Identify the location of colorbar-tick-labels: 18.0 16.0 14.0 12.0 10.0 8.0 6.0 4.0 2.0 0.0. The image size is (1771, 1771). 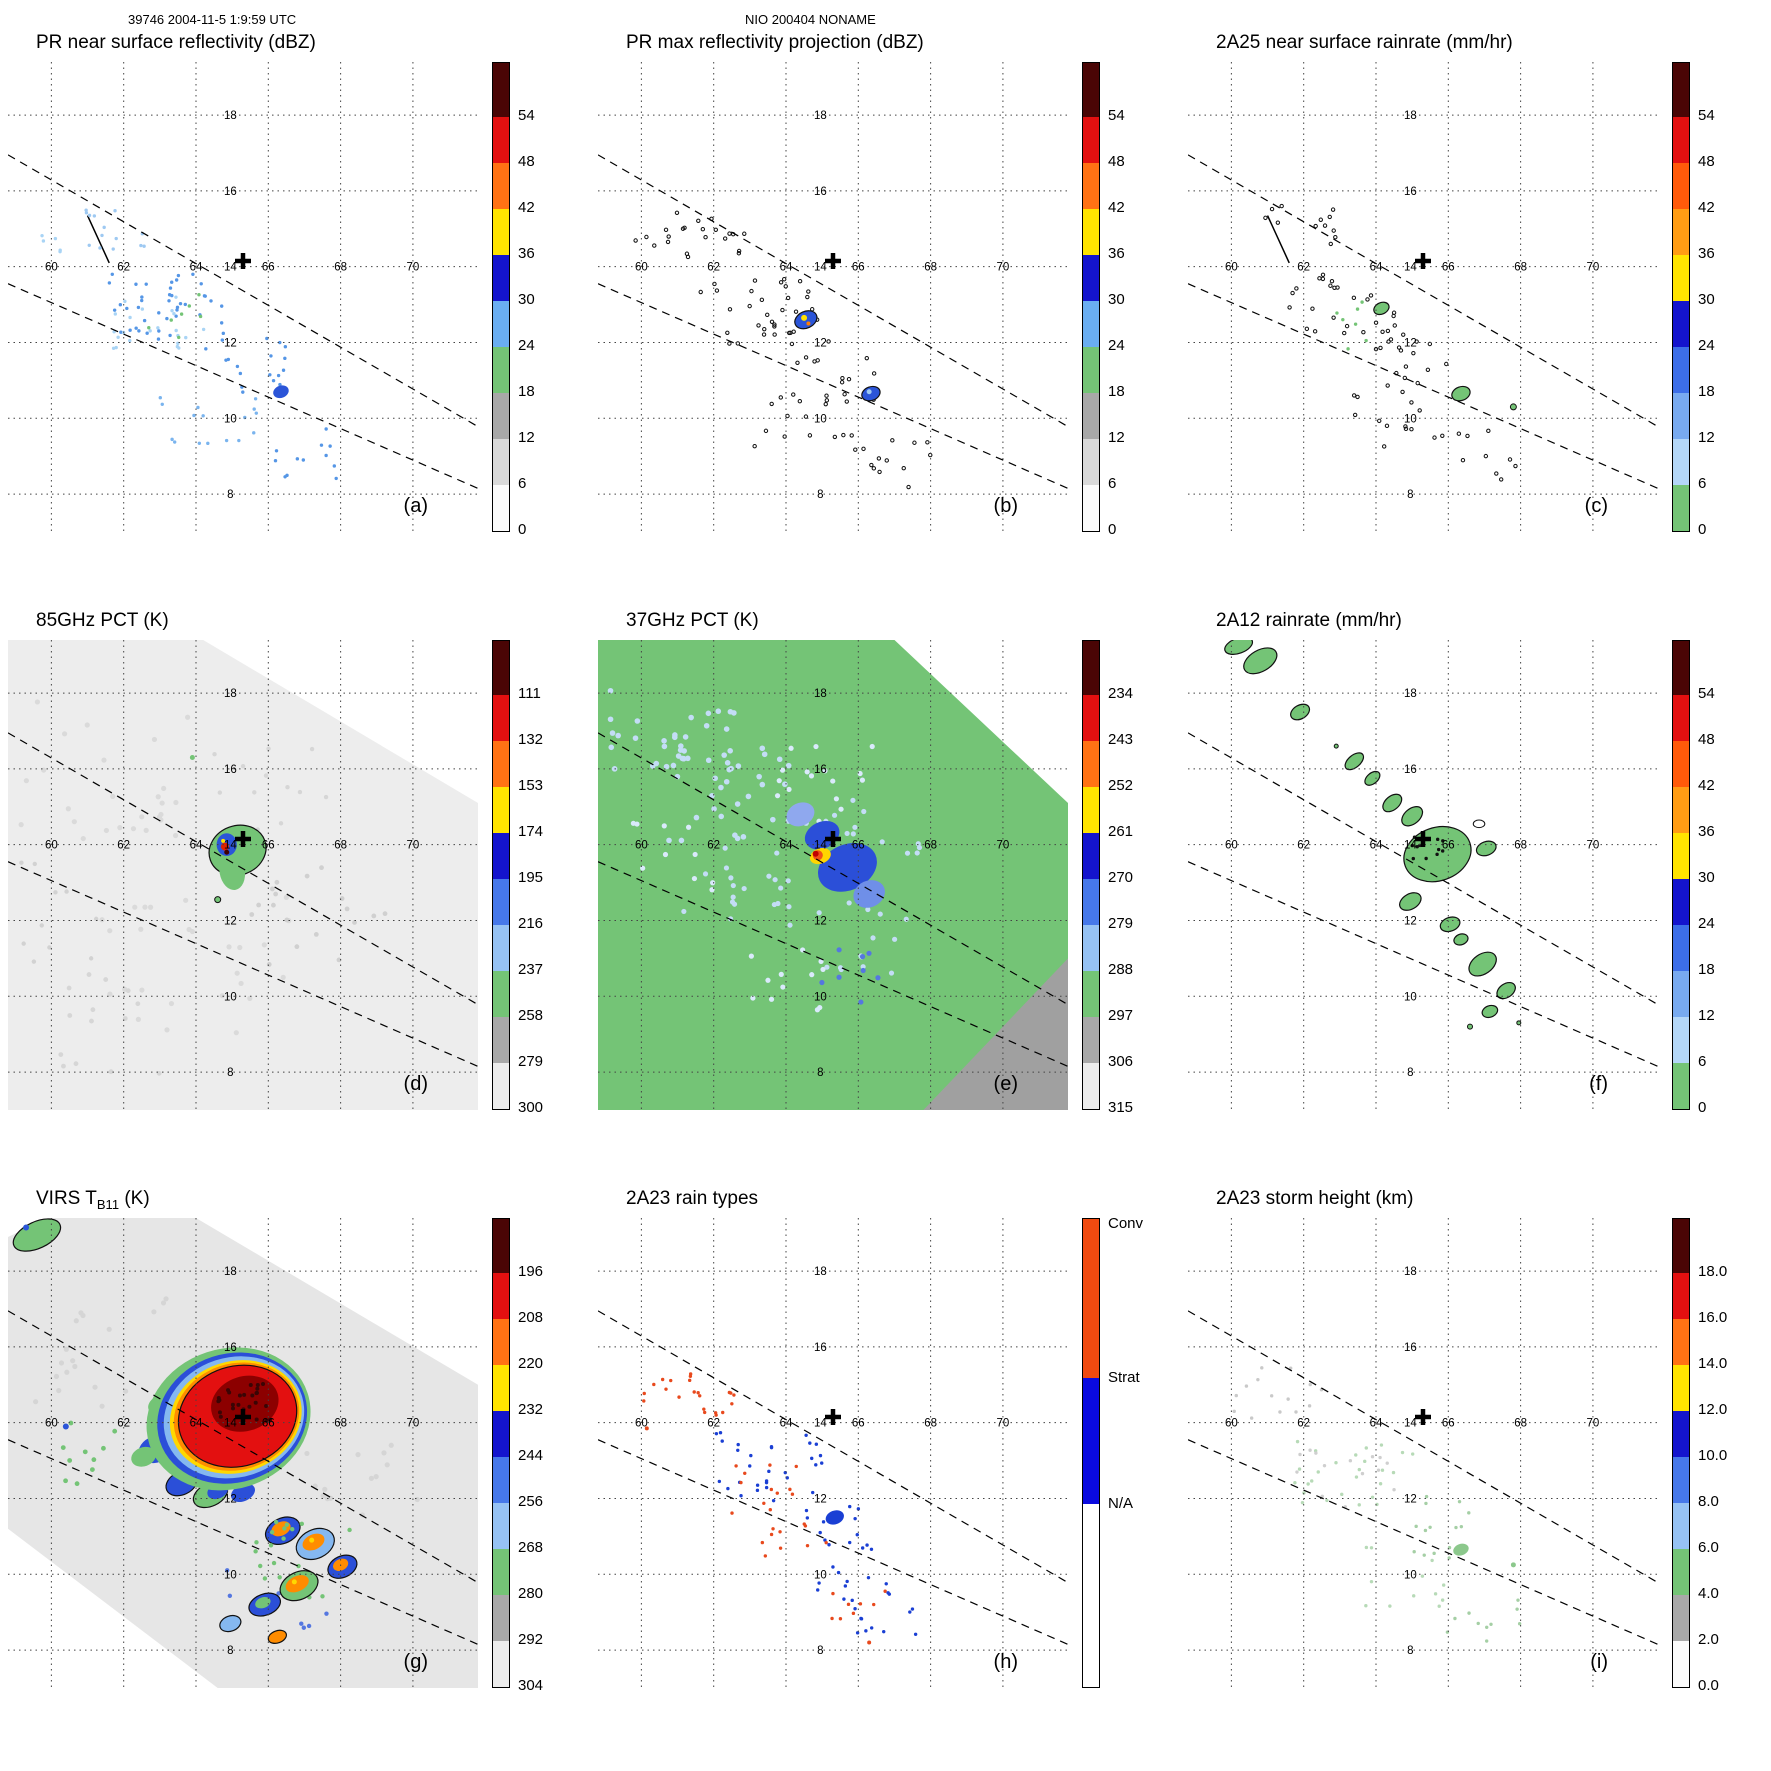
(1731, 1456).